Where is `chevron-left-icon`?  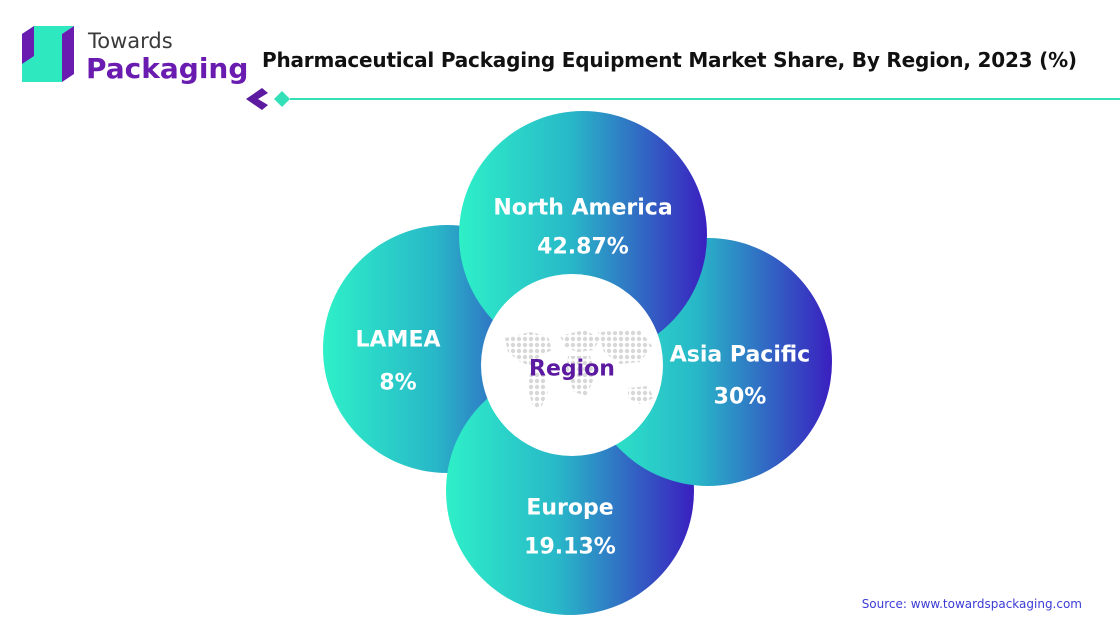 chevron-left-icon is located at coordinates (257, 99).